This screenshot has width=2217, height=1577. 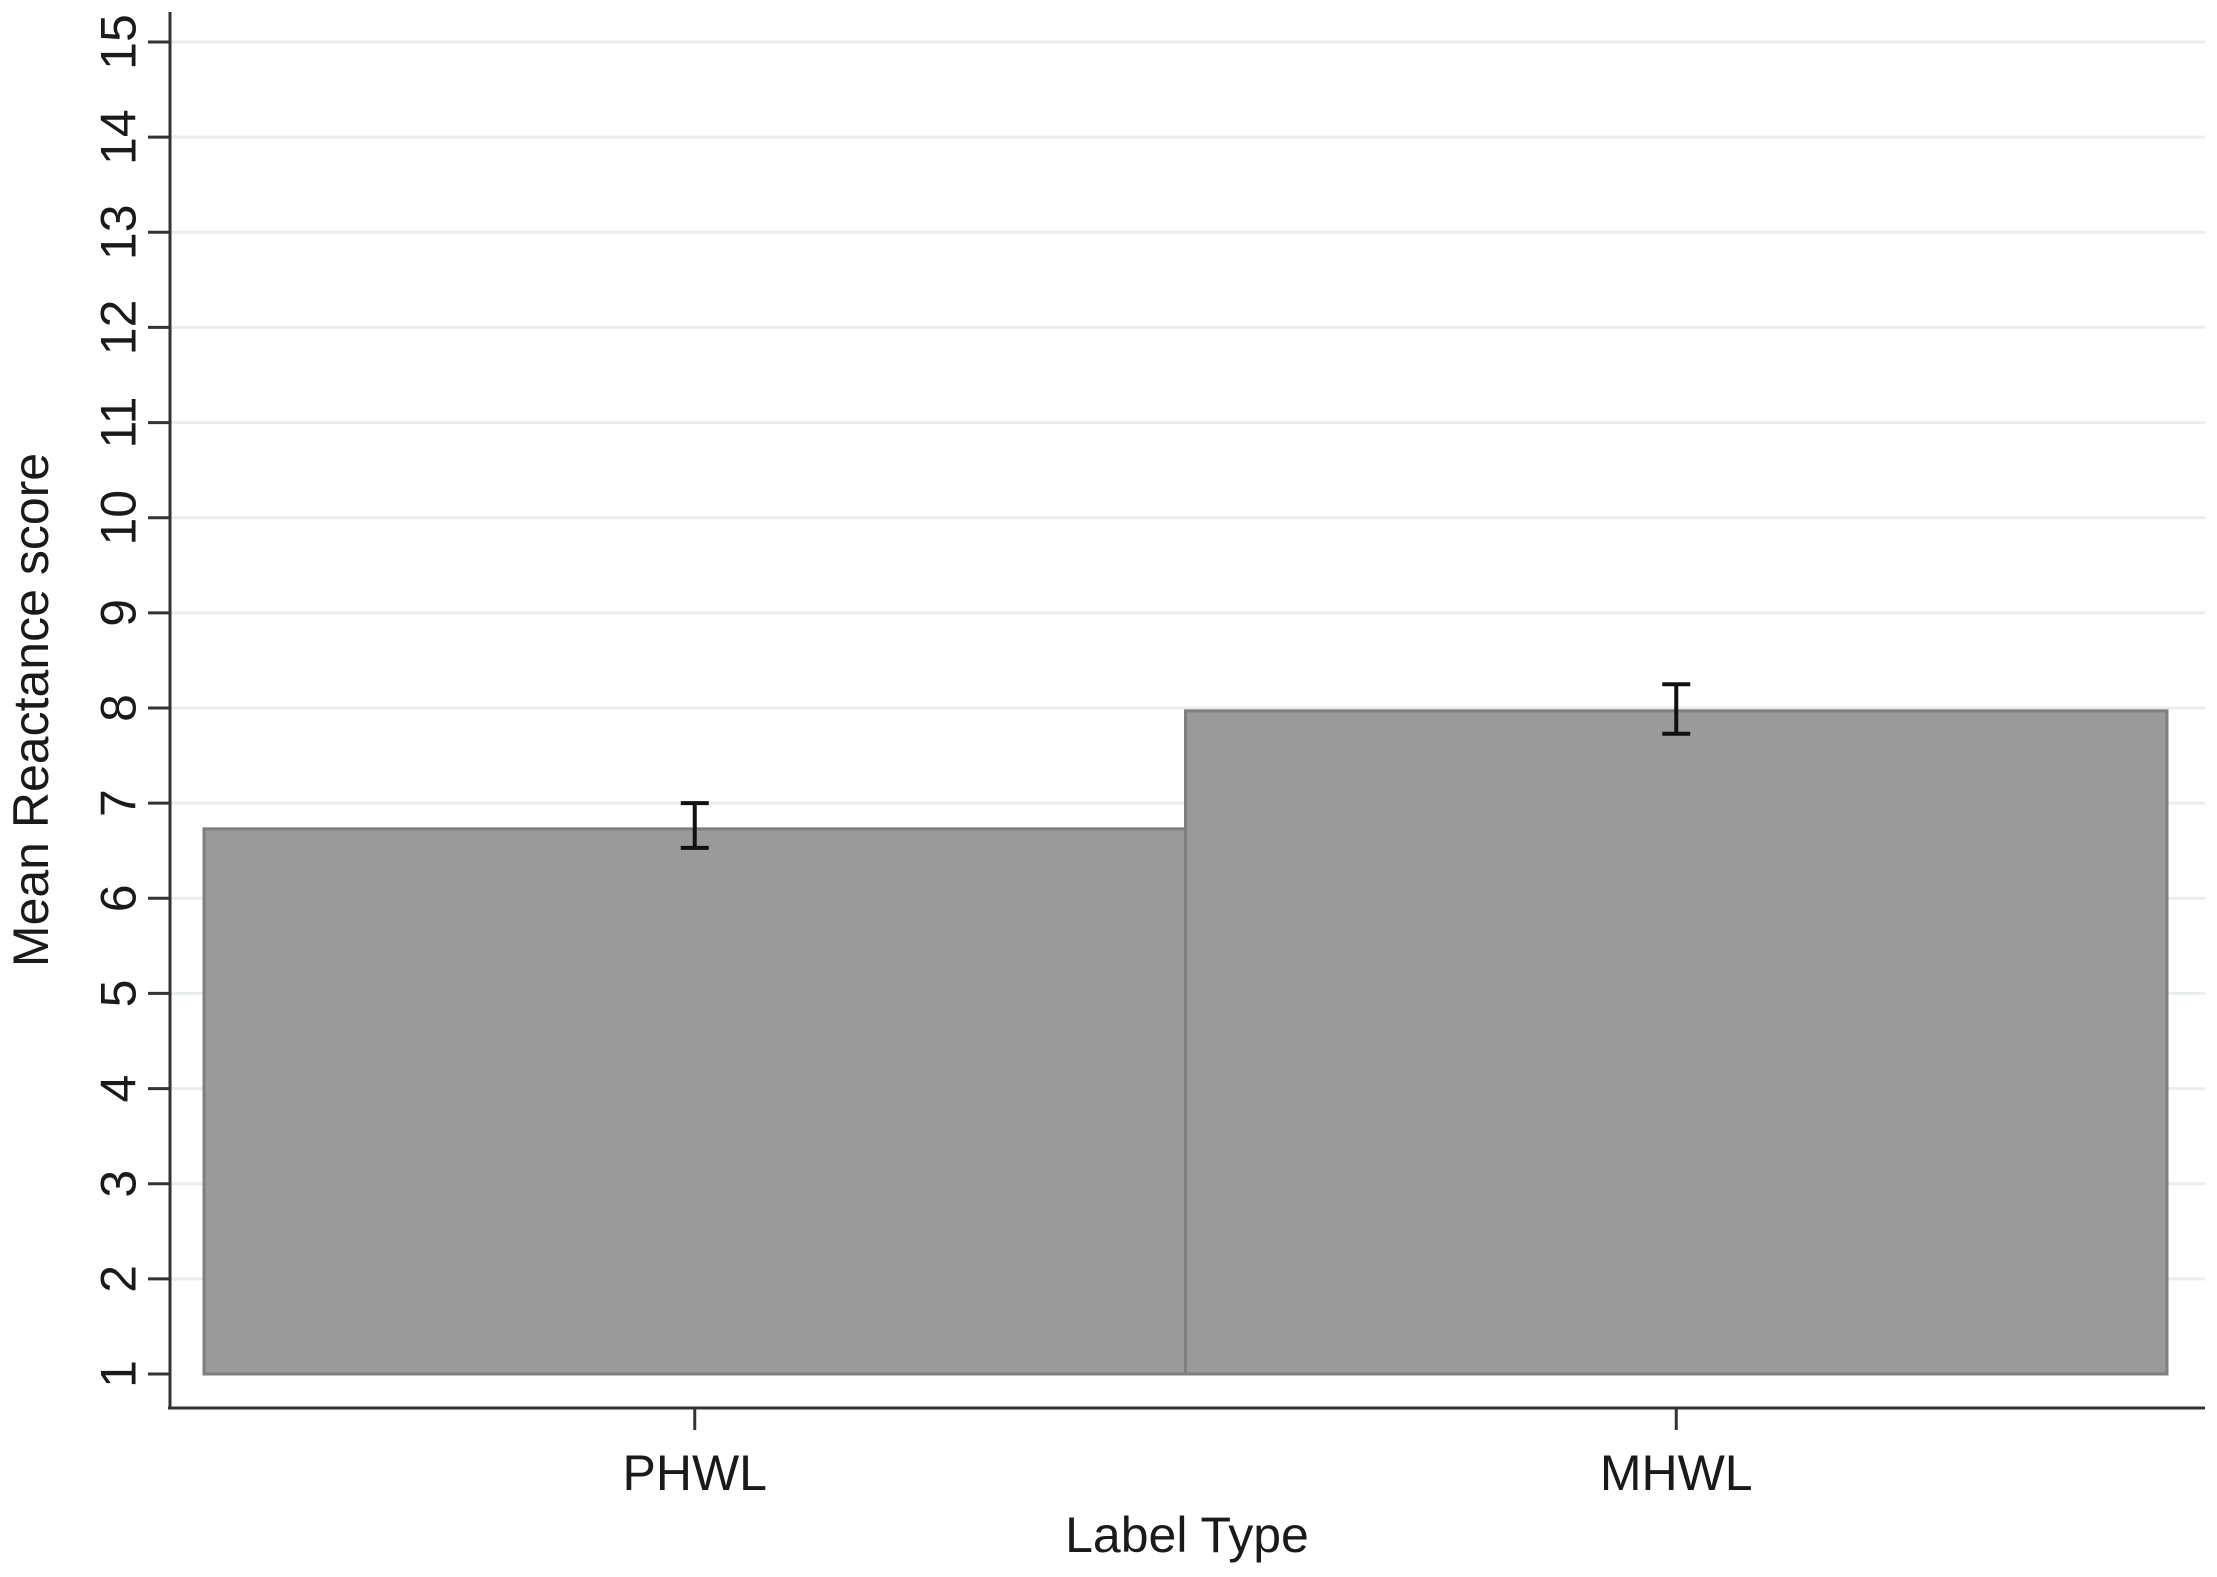 I want to click on y-tick-label: 5, so click(x=119, y=994).